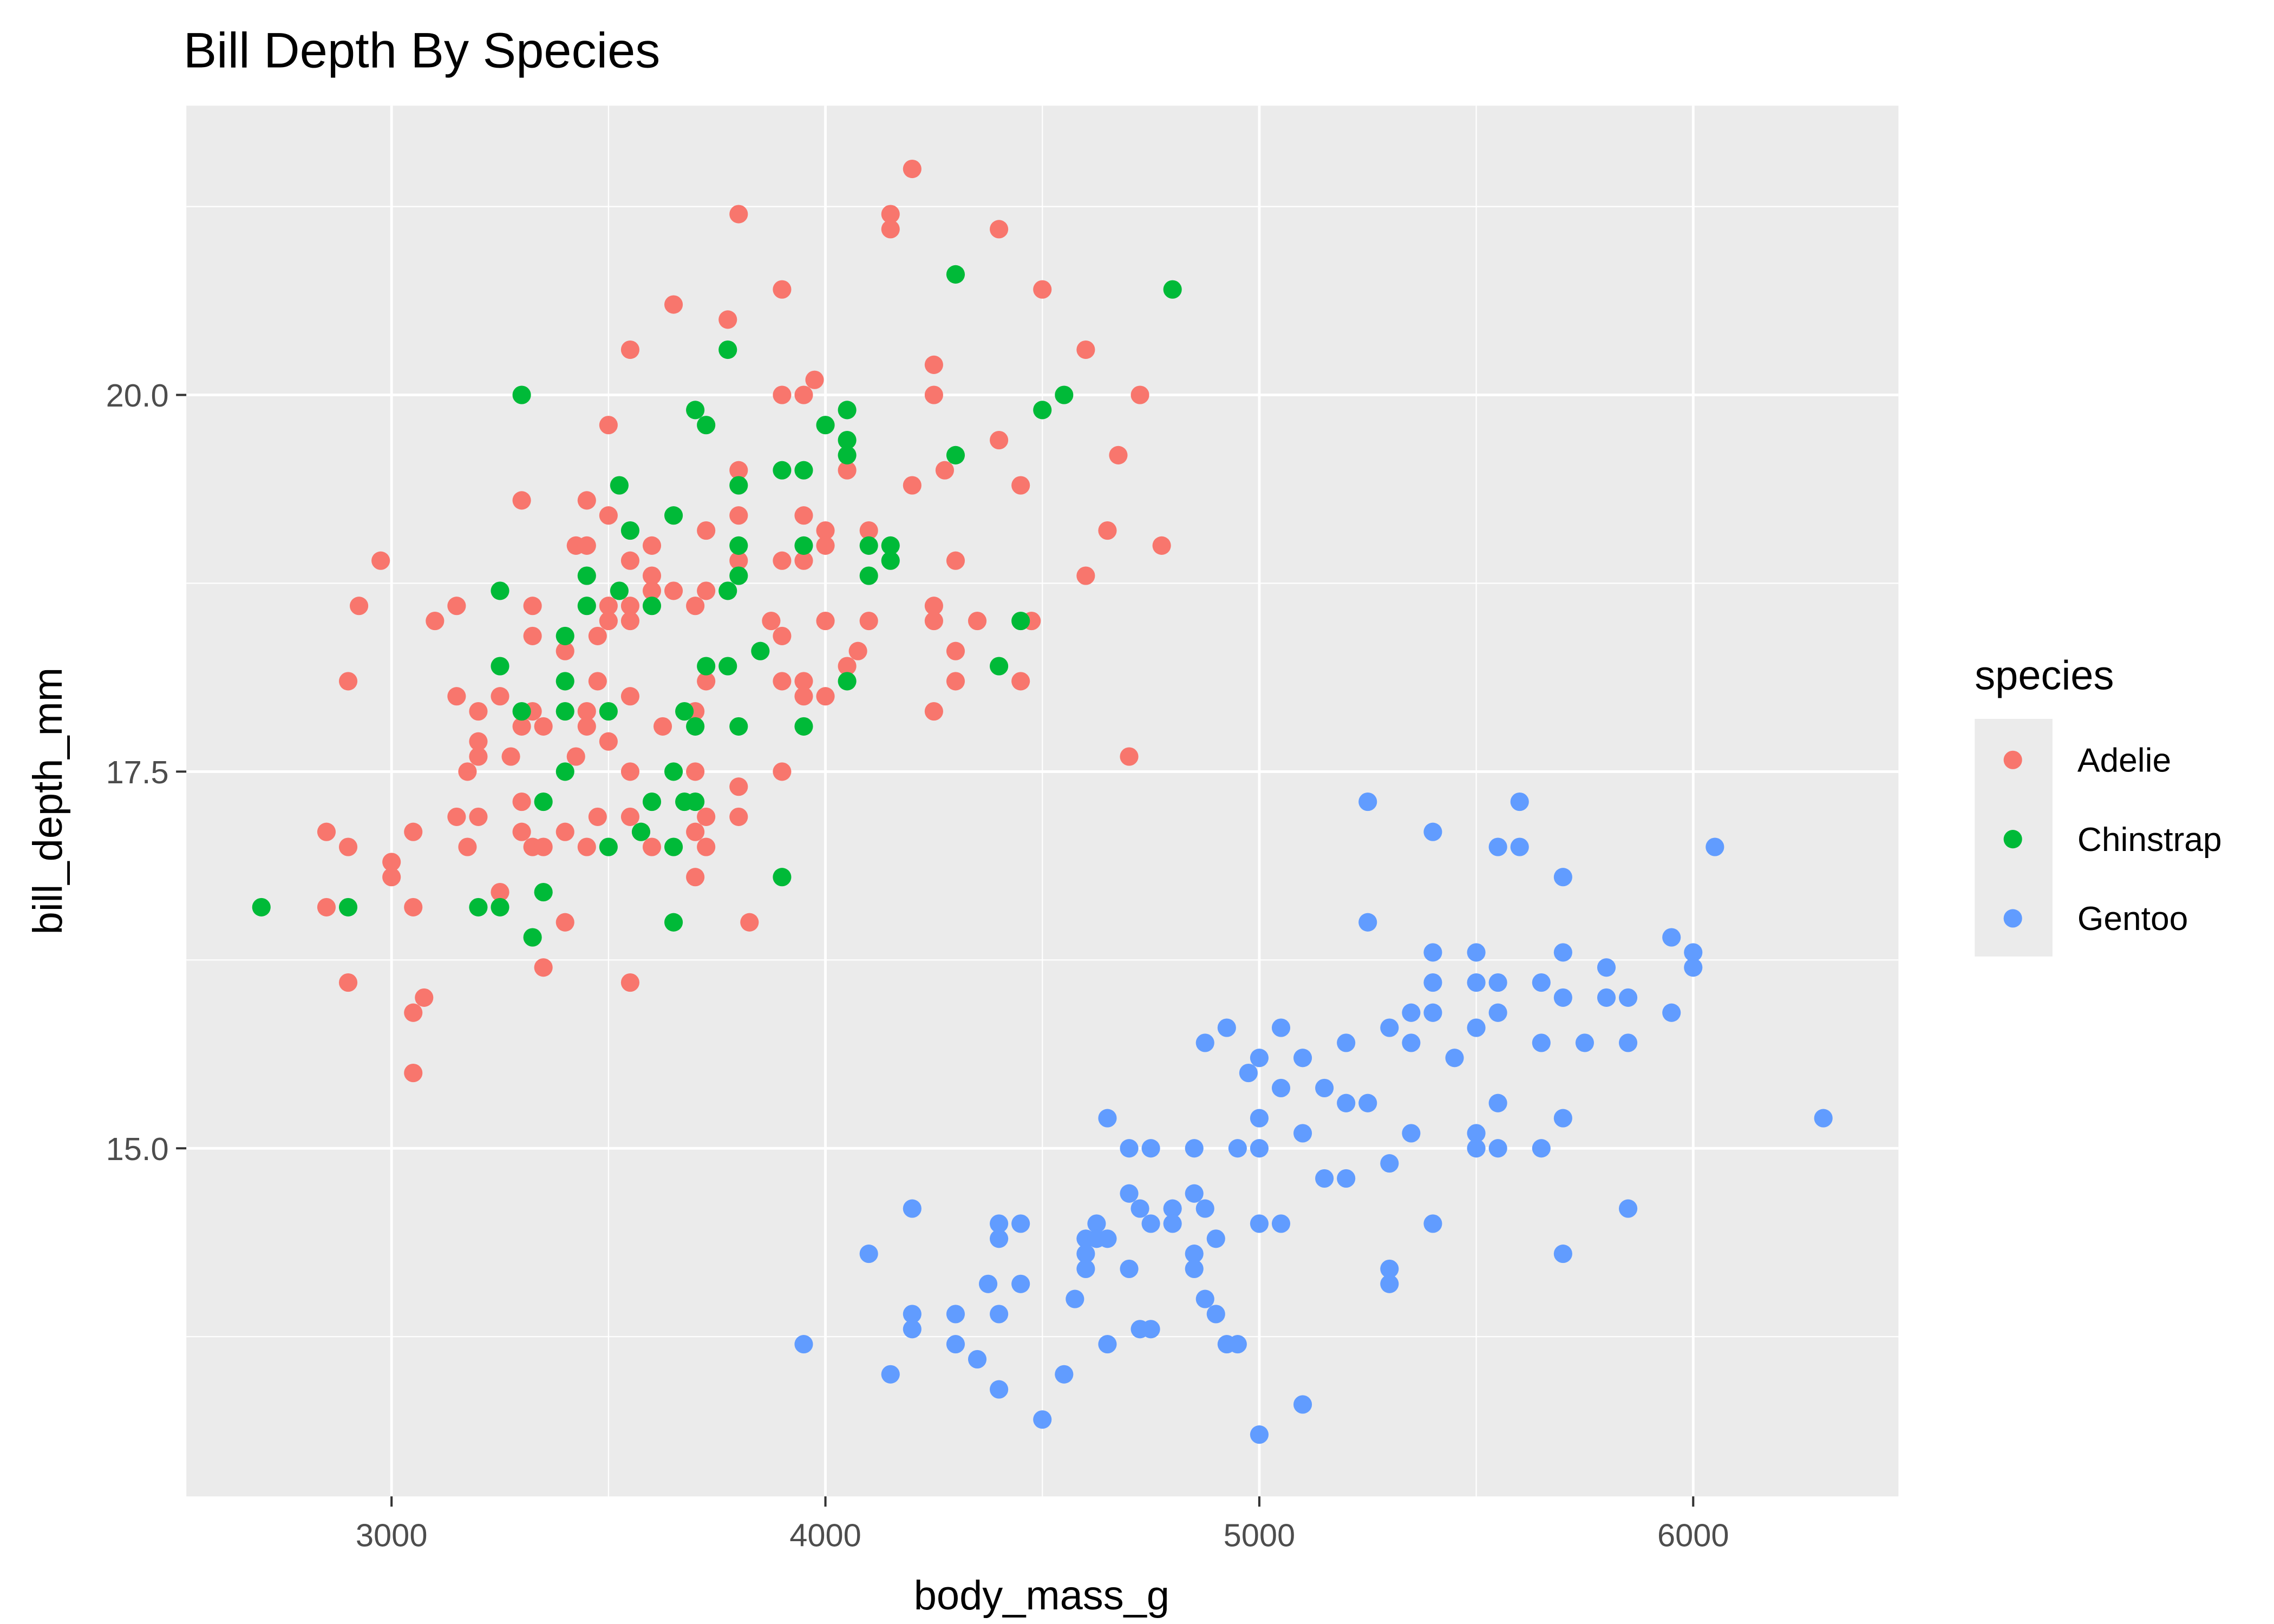 The width and height of the screenshot is (2274, 1624). I want to click on y-tick-label: 20.0, so click(138, 395).